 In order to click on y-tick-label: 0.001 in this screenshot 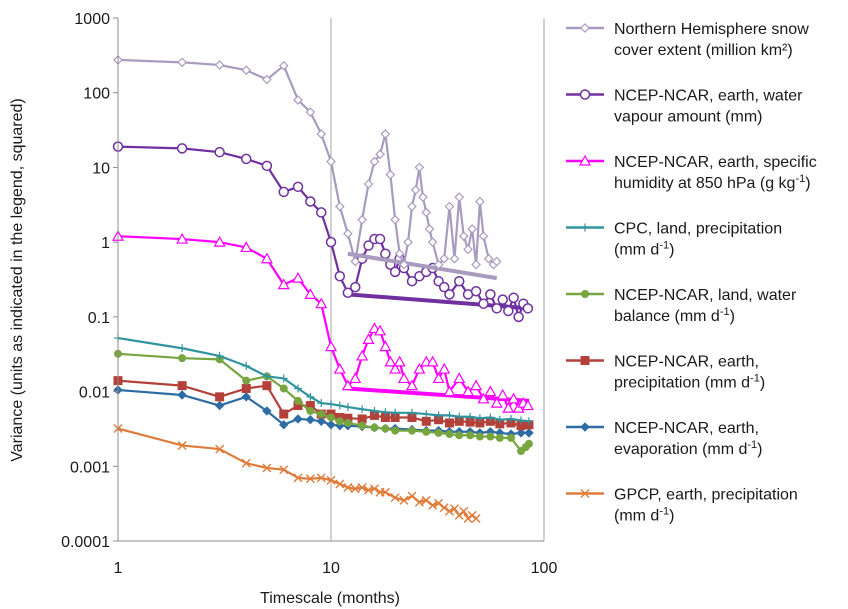, I will do `click(90, 467)`.